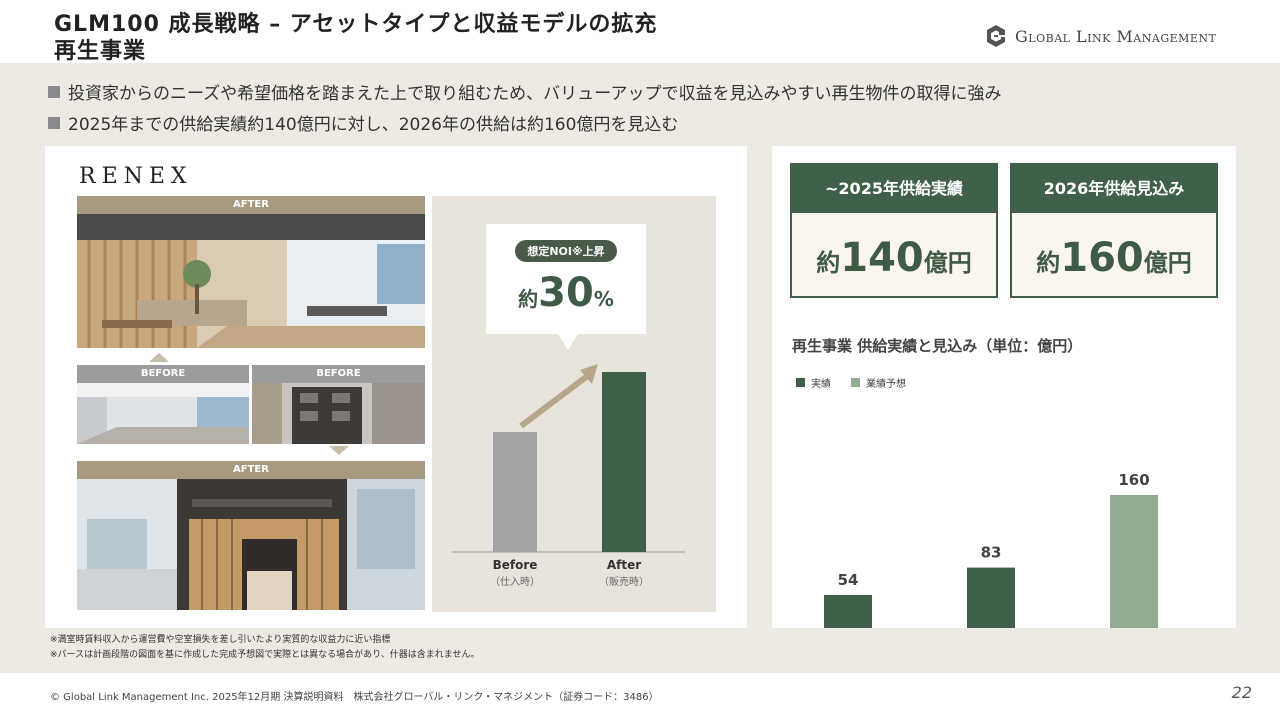 This screenshot has width=1280, height=720. Describe the element at coordinates (882, 258) in the screenshot. I see `stat-number: 140` at that location.